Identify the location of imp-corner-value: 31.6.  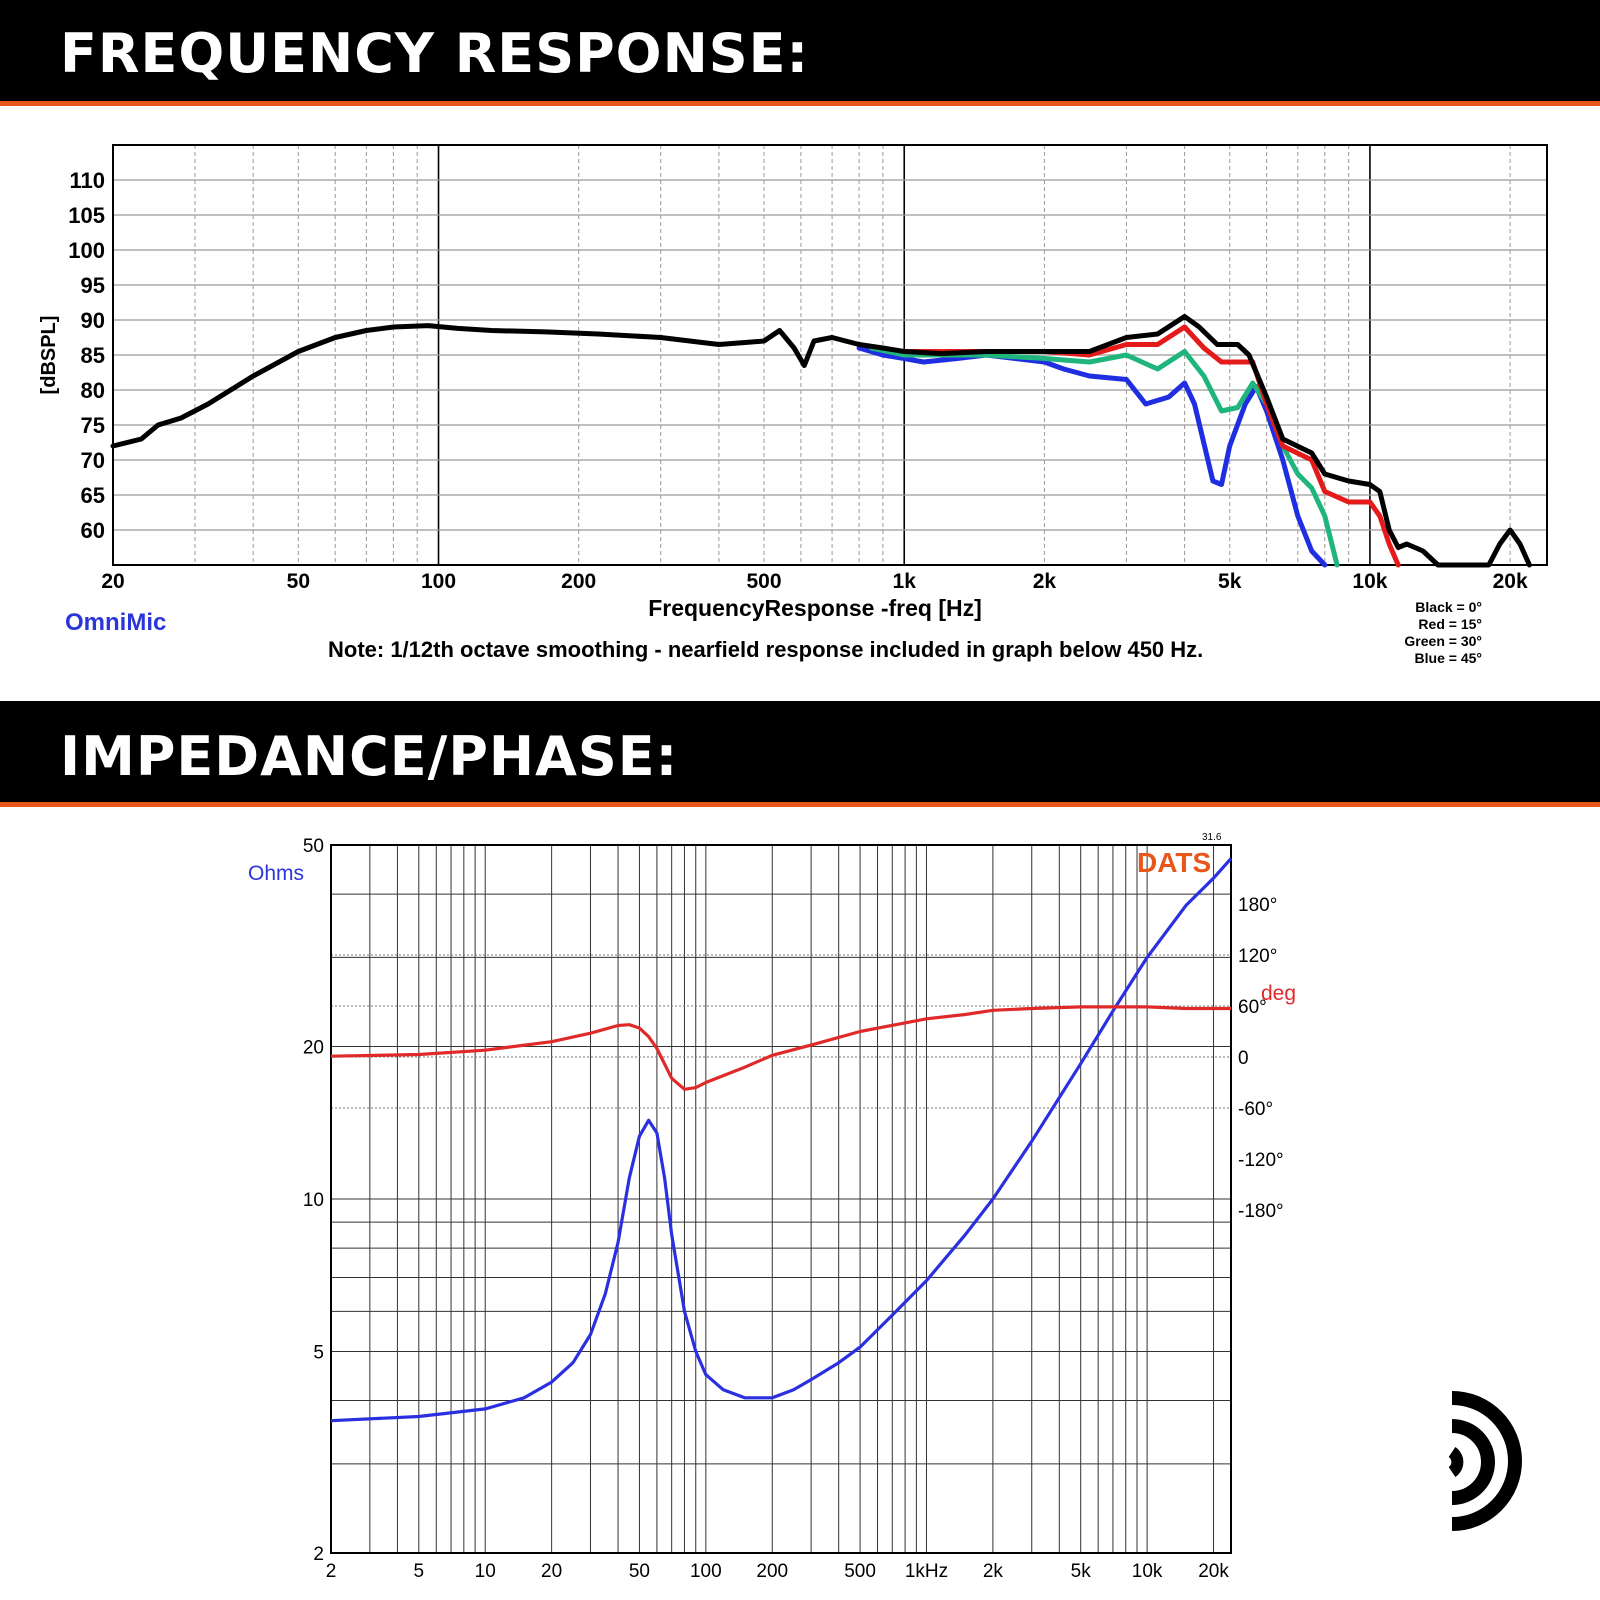
(1212, 837).